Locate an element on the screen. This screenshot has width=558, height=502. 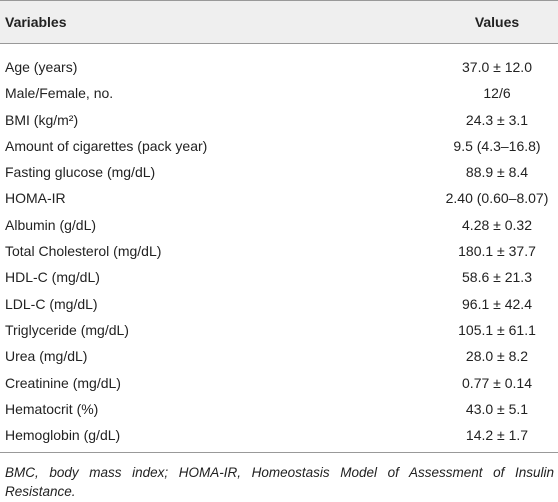
variable-cell: Fasting glucose (mg/dL) is located at coordinates (80, 172).